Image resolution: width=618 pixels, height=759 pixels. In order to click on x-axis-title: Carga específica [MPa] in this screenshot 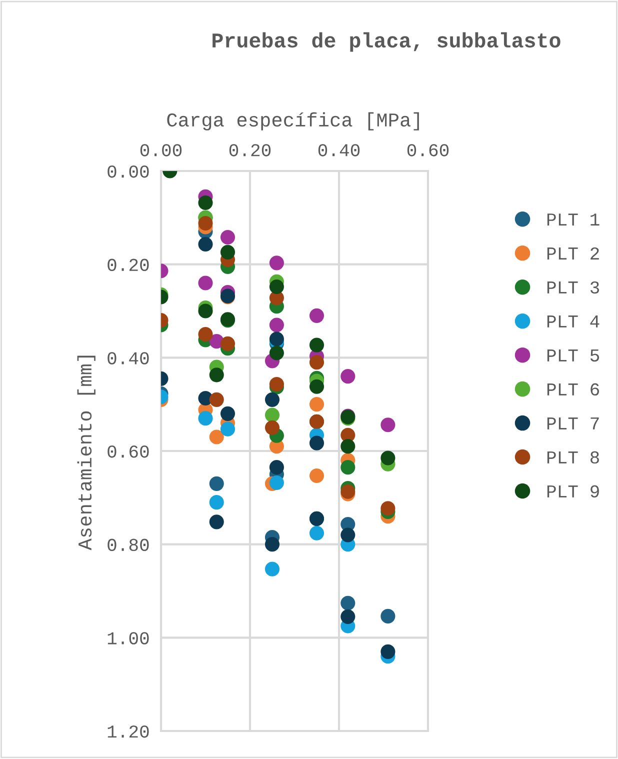, I will do `click(293, 121)`.